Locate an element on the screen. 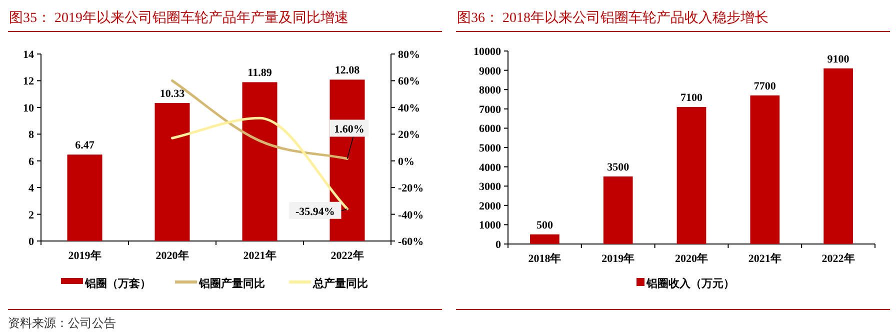 The image size is (896, 335). y2-tick-label: 60% is located at coordinates (409, 82).